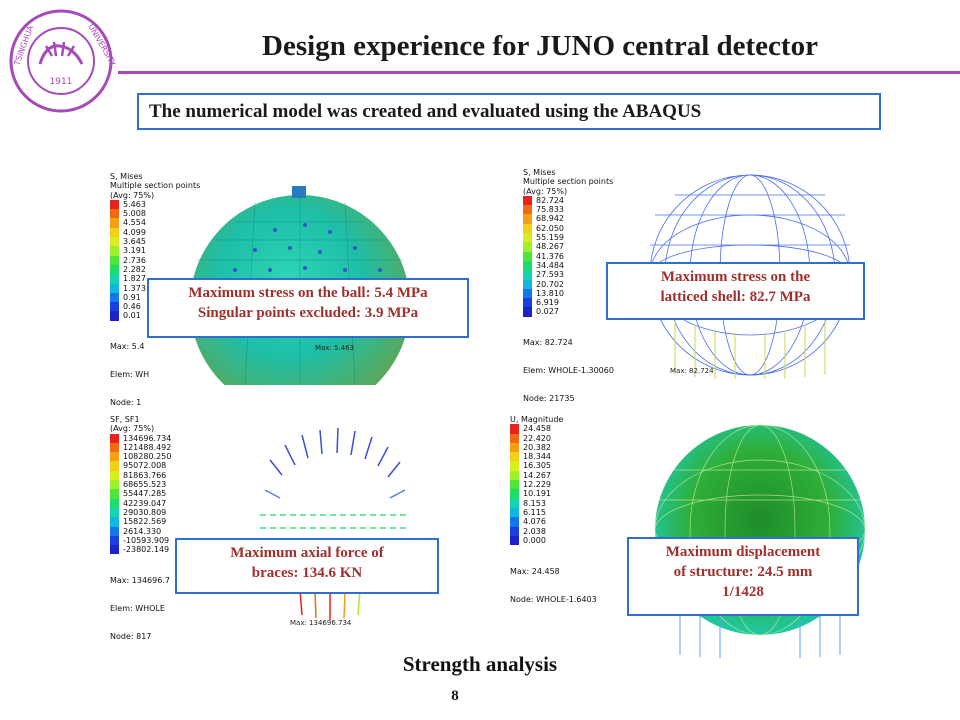 This screenshot has height=720, width=960. I want to click on callout-line: Maximum stress on the ball: 5.4 MPa, so click(308, 293).